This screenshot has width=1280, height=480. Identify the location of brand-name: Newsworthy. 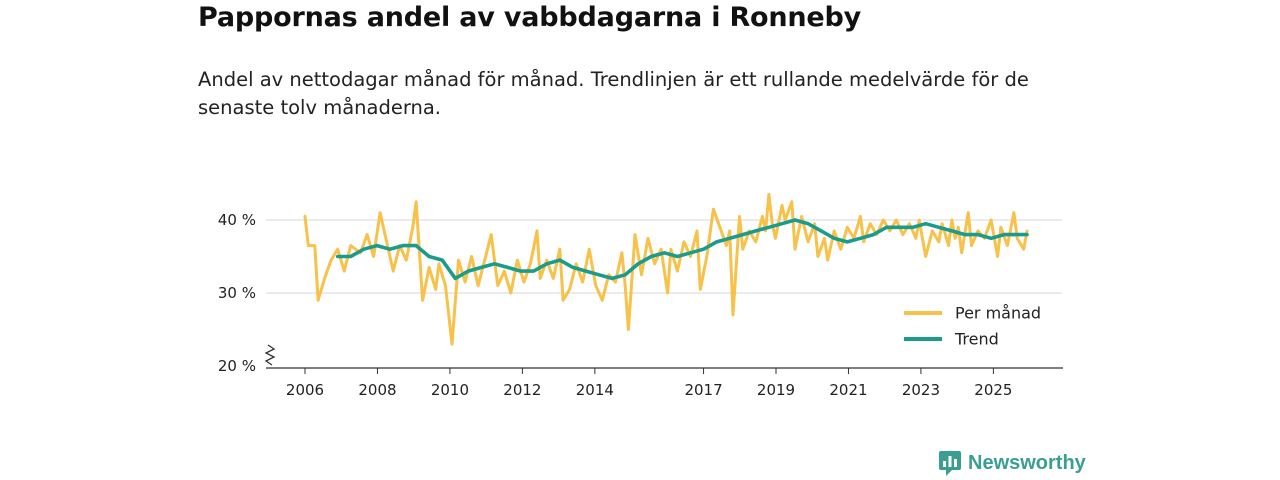
(1027, 462).